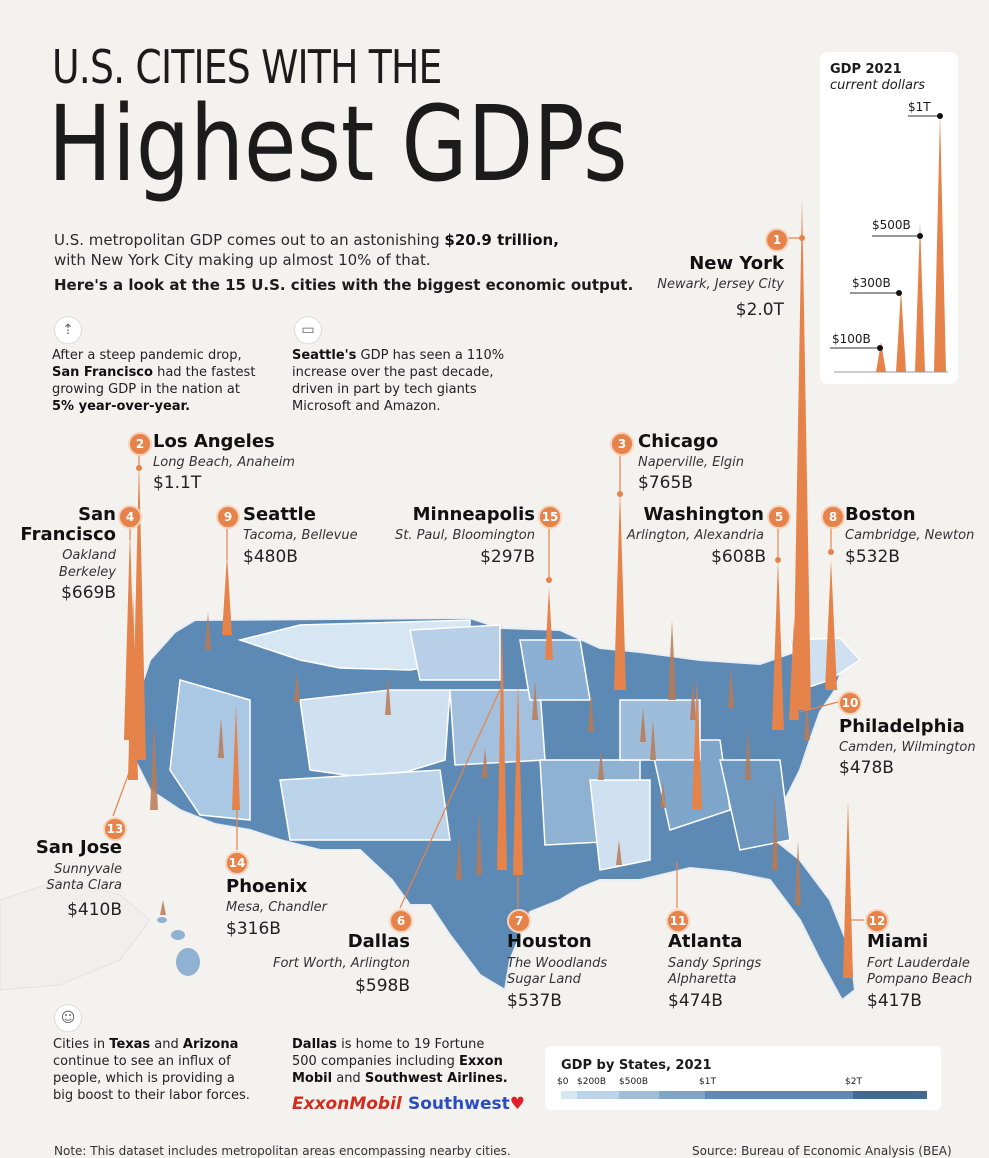 The width and height of the screenshot is (989, 1158). Describe the element at coordinates (620, 590) in the screenshot. I see `spike-chicago` at that location.